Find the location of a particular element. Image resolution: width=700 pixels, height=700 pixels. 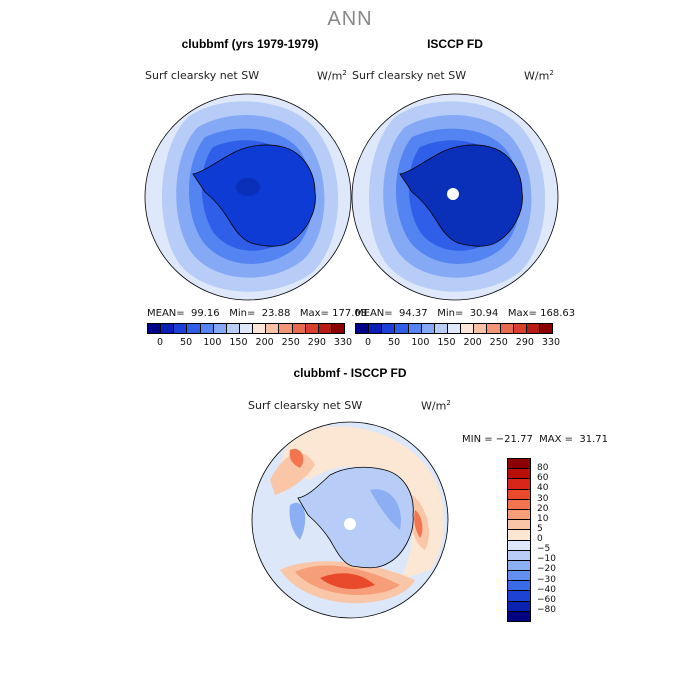

antarctica-model is located at coordinates (254, 195).